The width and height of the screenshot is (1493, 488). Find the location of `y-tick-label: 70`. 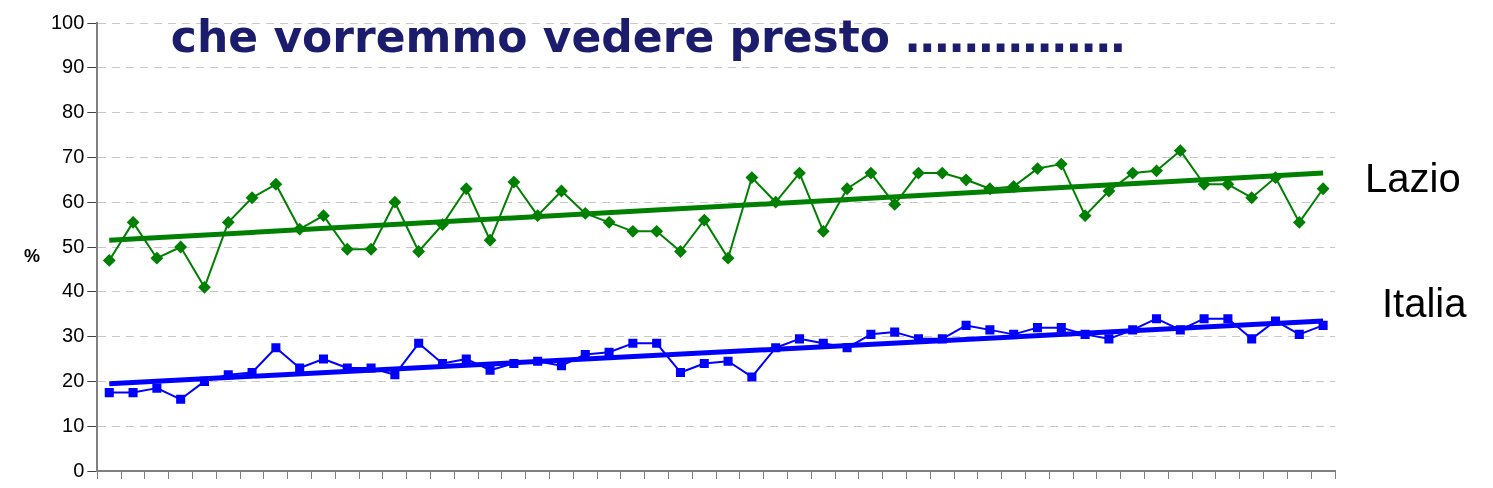

y-tick-label: 70 is located at coordinates (73, 155).